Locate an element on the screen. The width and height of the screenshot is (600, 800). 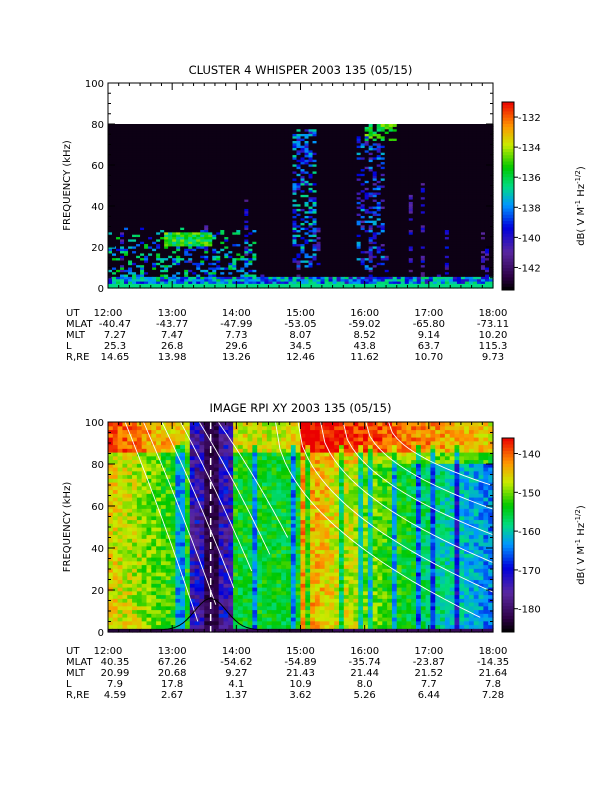
ephemeris-value: -14.35 is located at coordinates (493, 662).